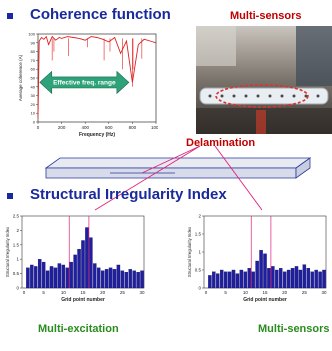 This screenshot has height=351, width=332. Describe the element at coordinates (10, 16) in the screenshot. I see `bullet-coherence` at that location.